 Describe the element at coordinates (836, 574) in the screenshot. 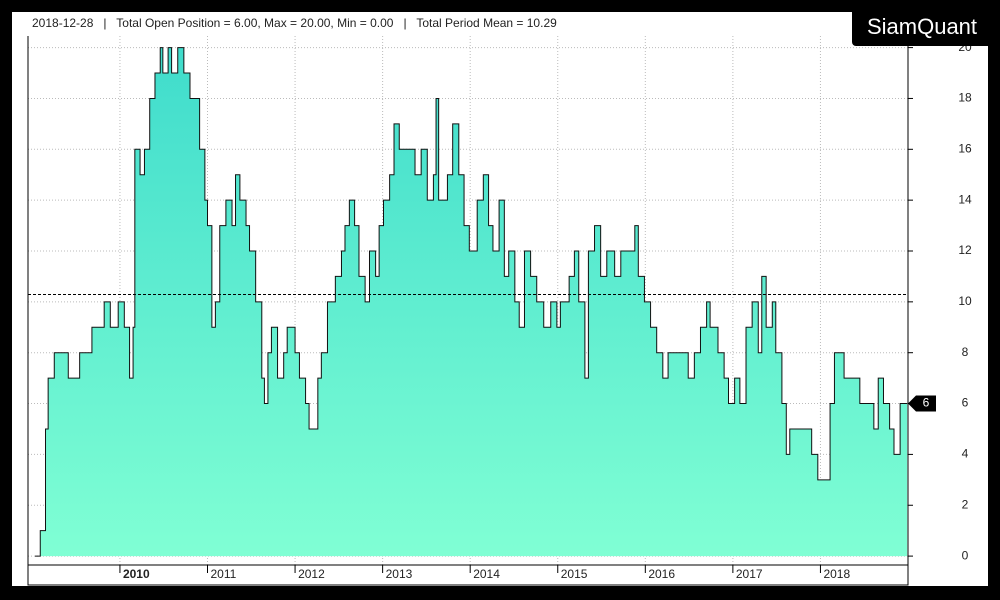

I see `x-tick-label: 2018` at that location.